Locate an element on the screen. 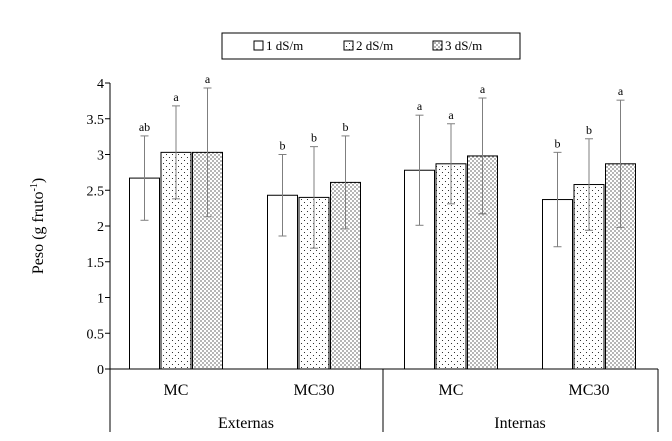  x-group-label: Externas is located at coordinates (246, 423).